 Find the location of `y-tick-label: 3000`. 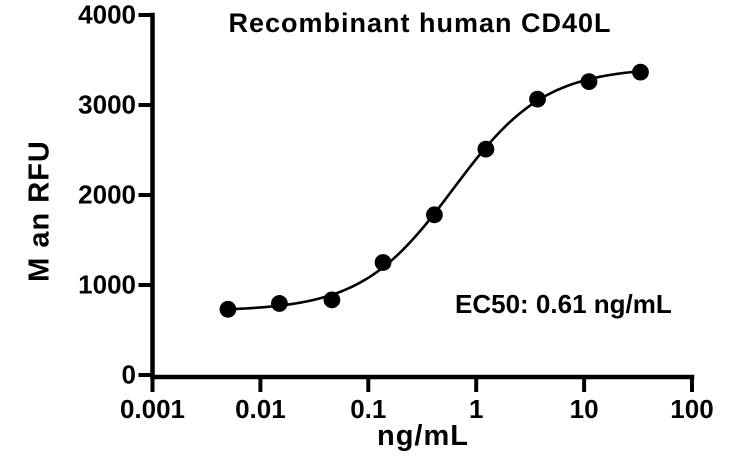

y-tick-label: 3000 is located at coordinates (107, 105).